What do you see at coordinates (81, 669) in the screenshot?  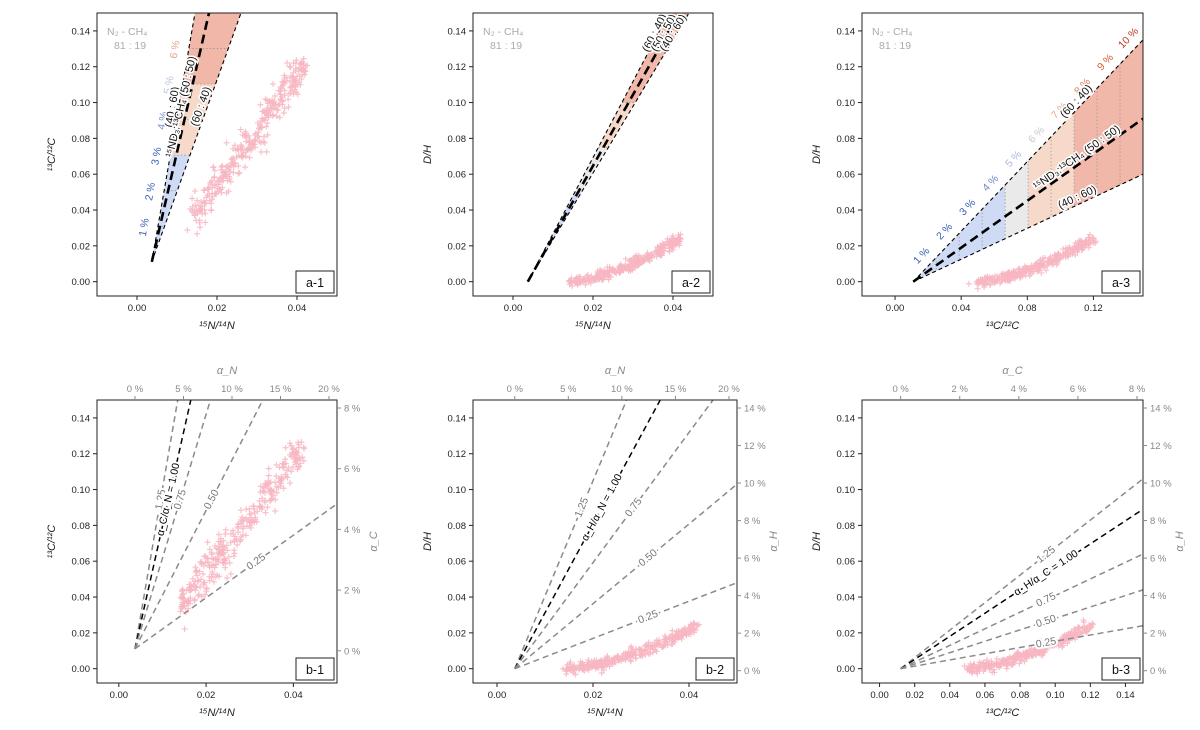 I see `y-tick-label: 0.00` at bounding box center [81, 669].